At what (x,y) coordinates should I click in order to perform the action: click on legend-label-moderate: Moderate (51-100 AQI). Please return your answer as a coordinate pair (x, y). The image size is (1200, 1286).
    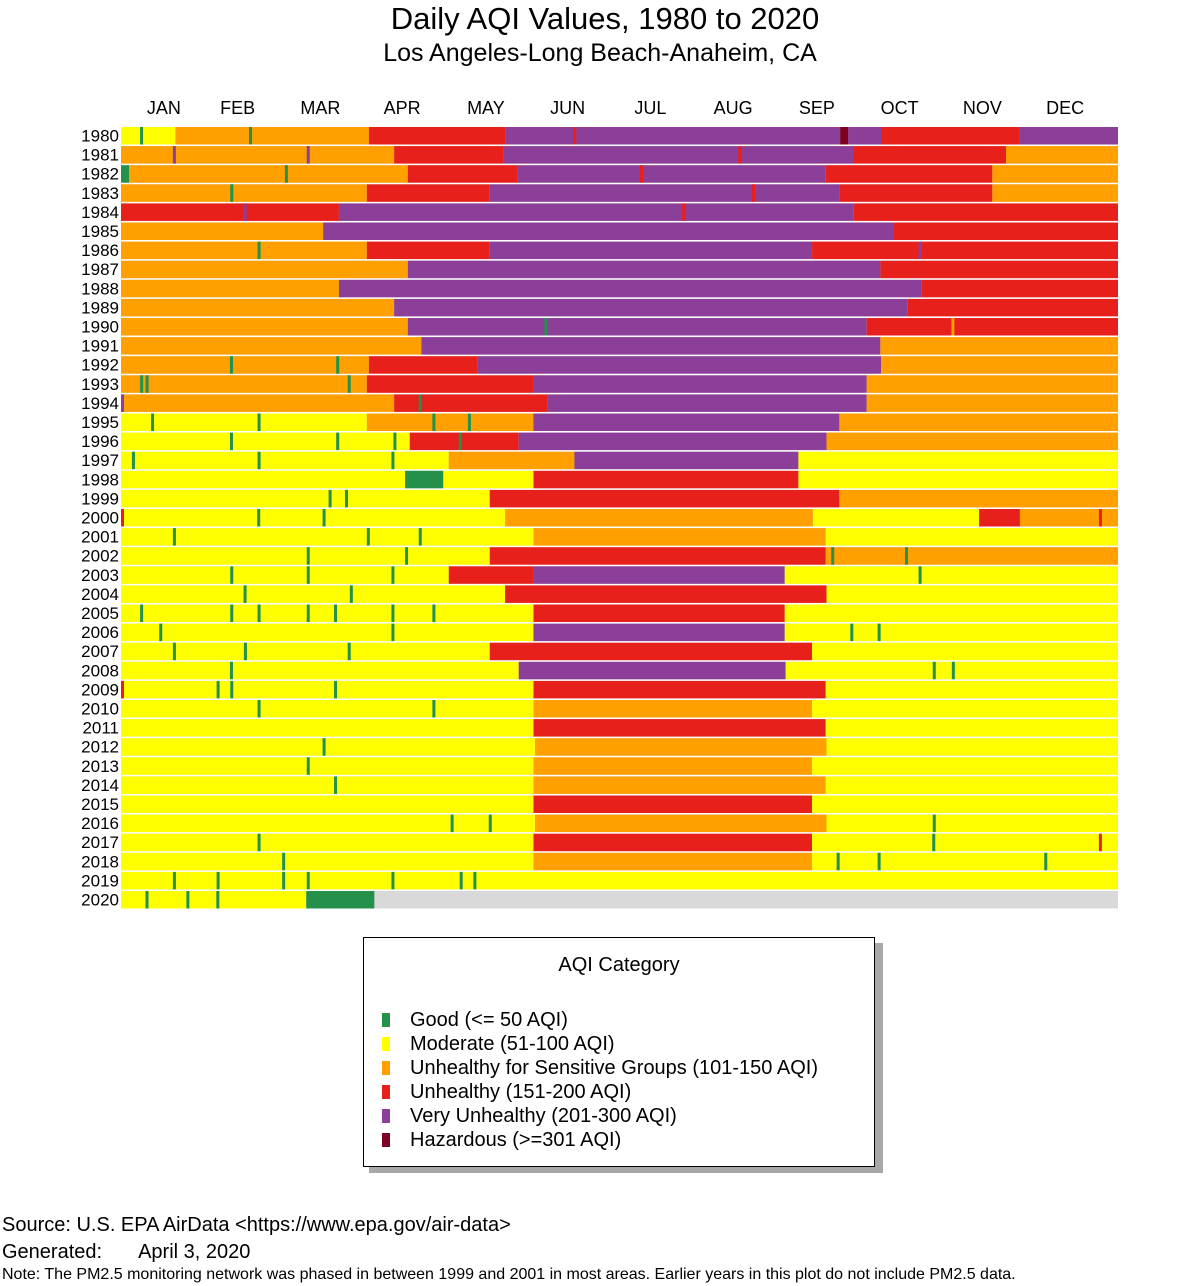
    Looking at the image, I should click on (512, 1044).